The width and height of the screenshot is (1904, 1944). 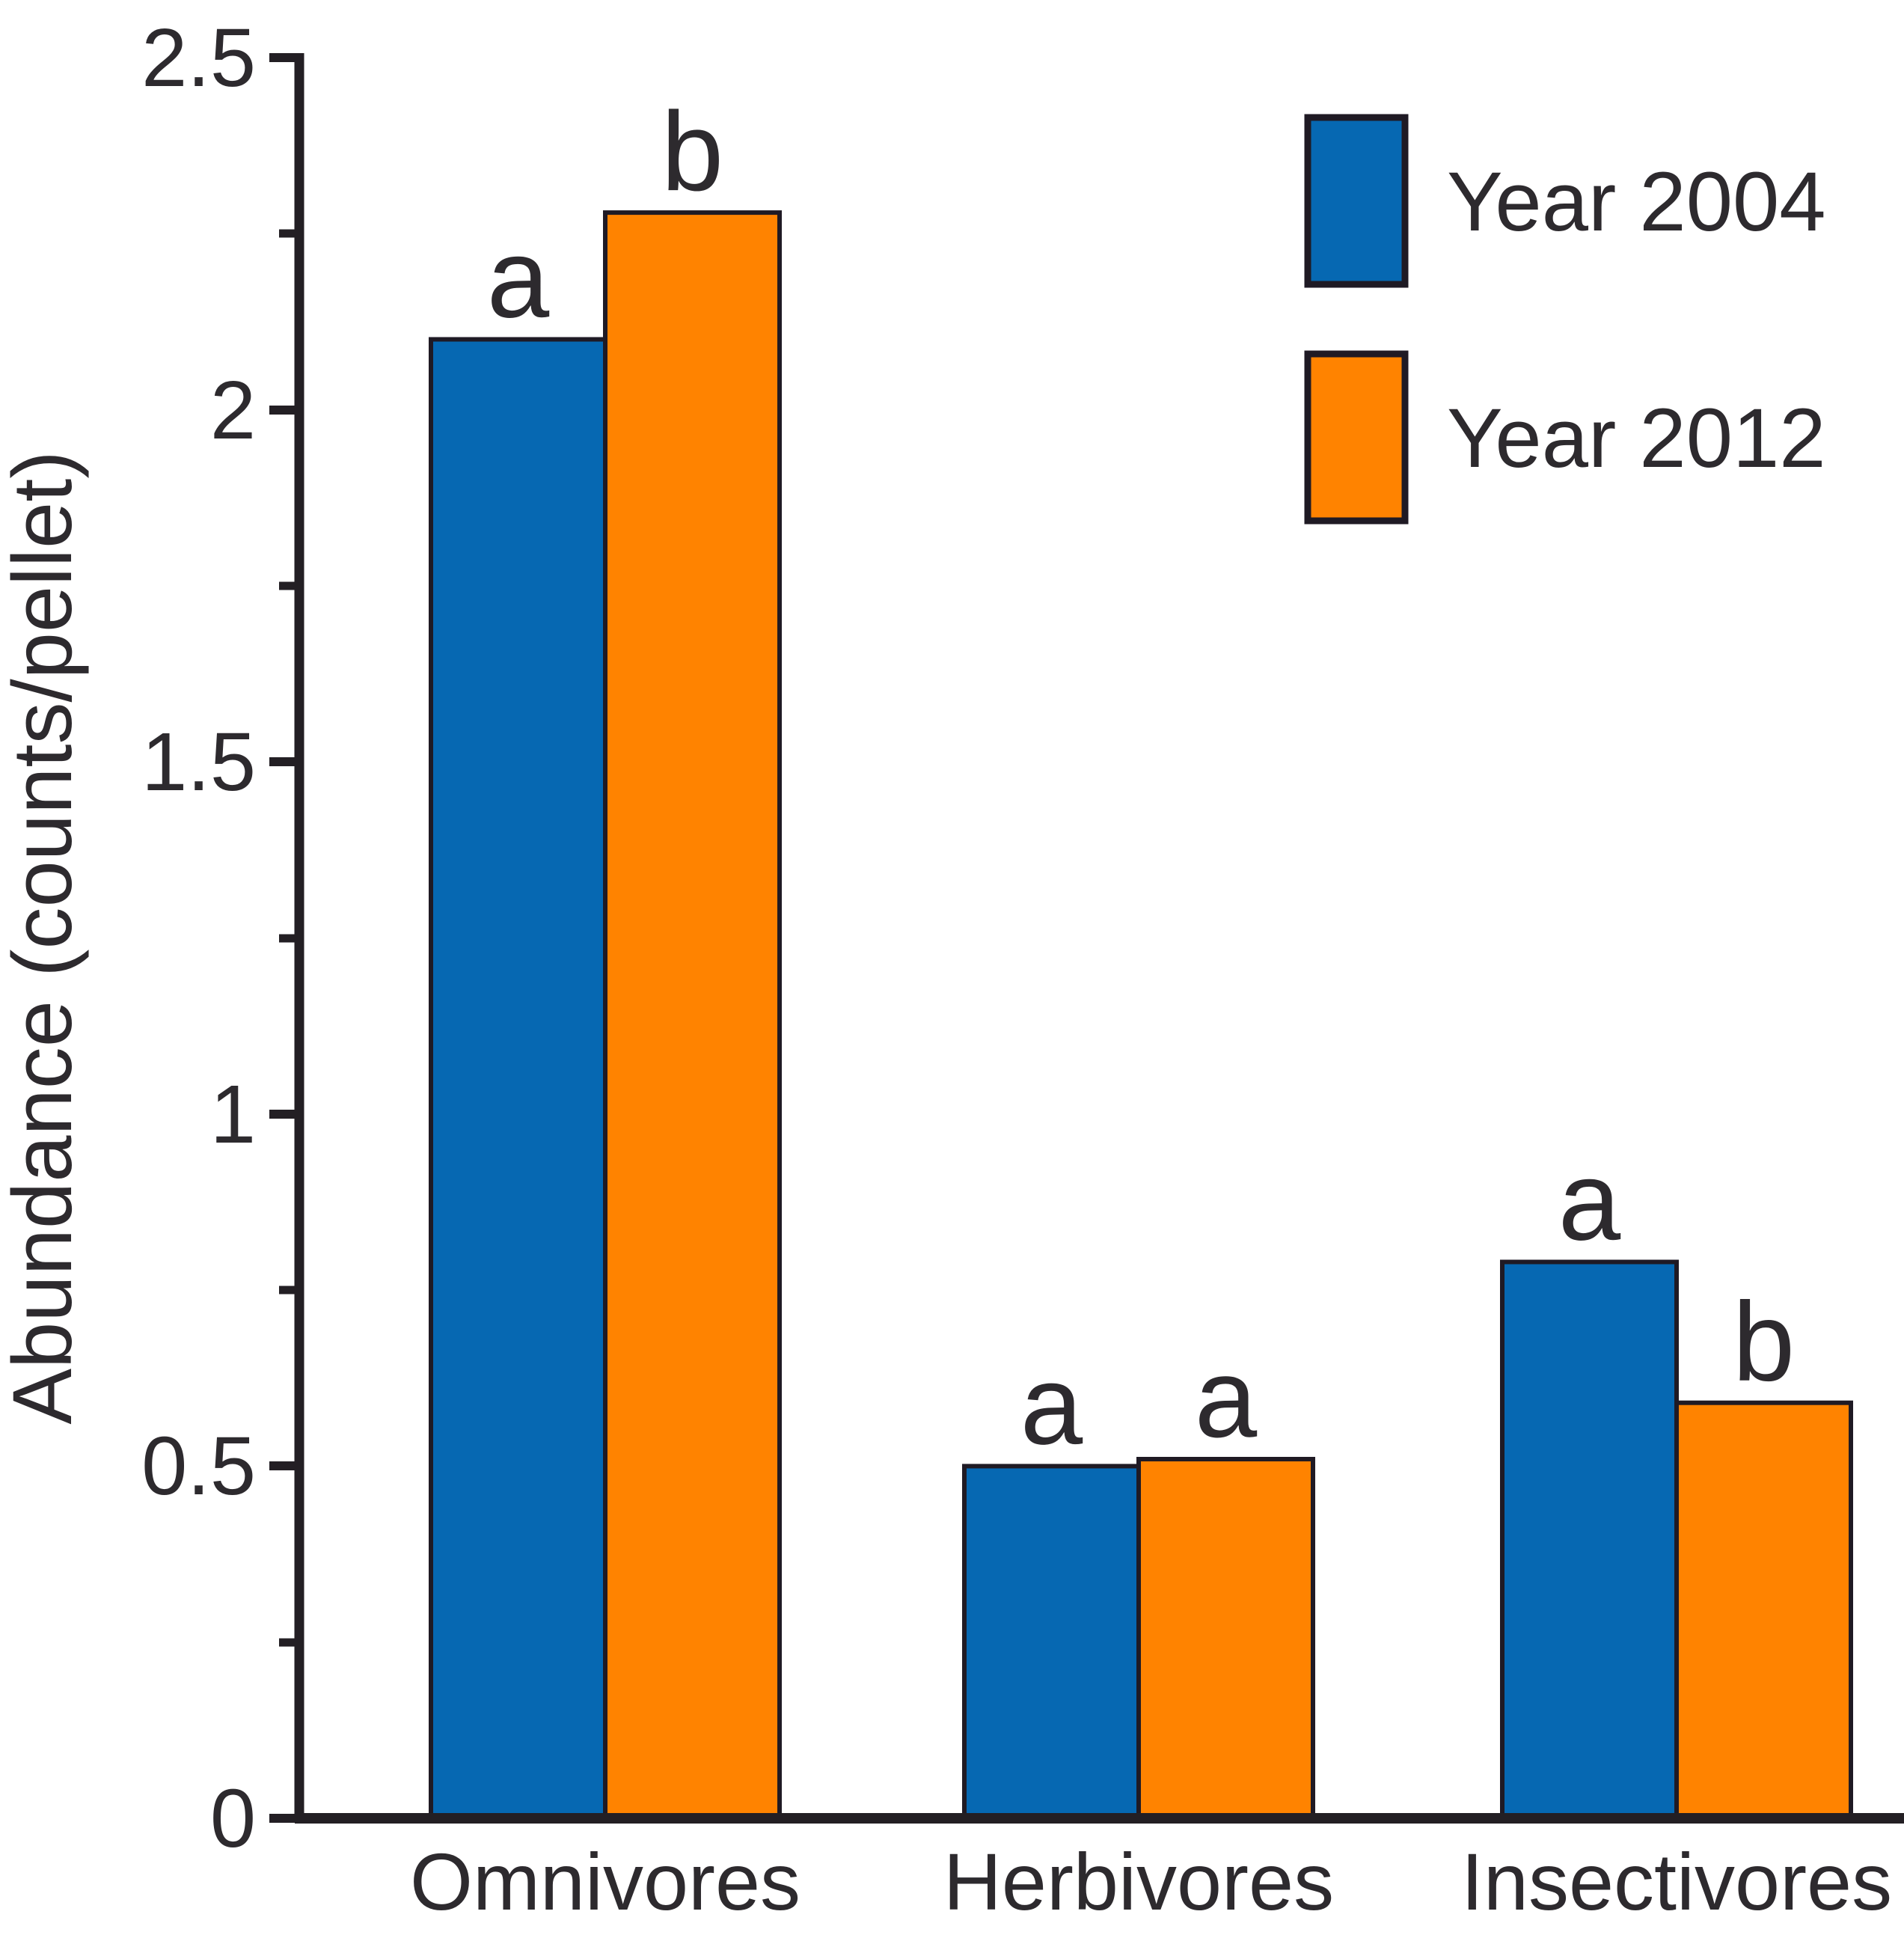 I want to click on bar-year-2012-insectivores, so click(x=1763, y=1610).